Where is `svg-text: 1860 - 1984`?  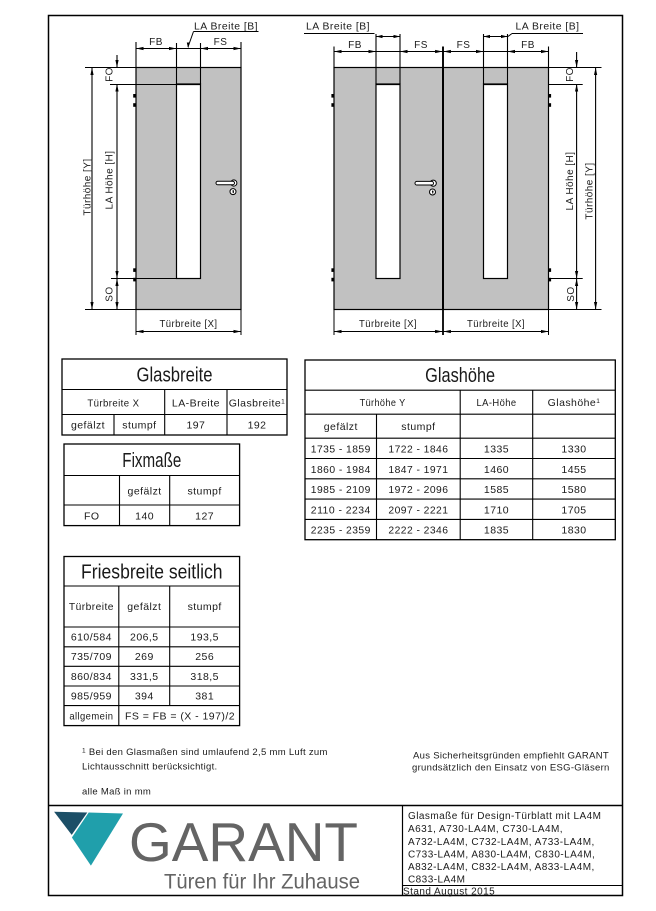 svg-text: 1860 - 1984 is located at coordinates (341, 470).